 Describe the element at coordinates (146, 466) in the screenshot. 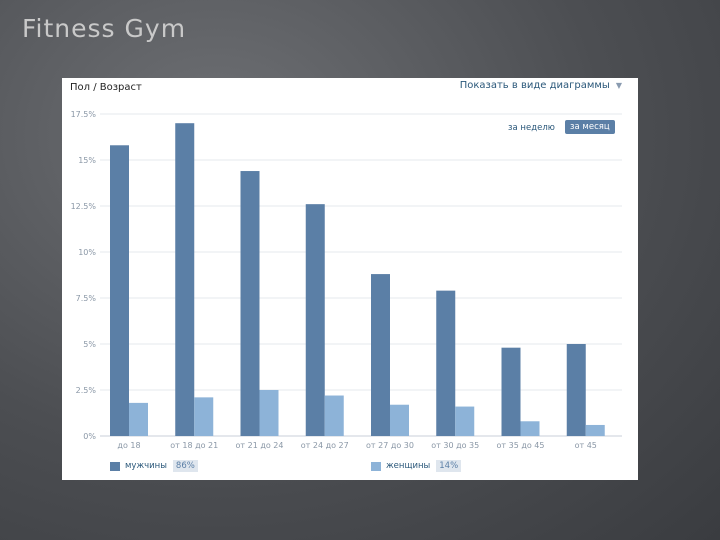

I see `legend-male-label: мужчины` at that location.